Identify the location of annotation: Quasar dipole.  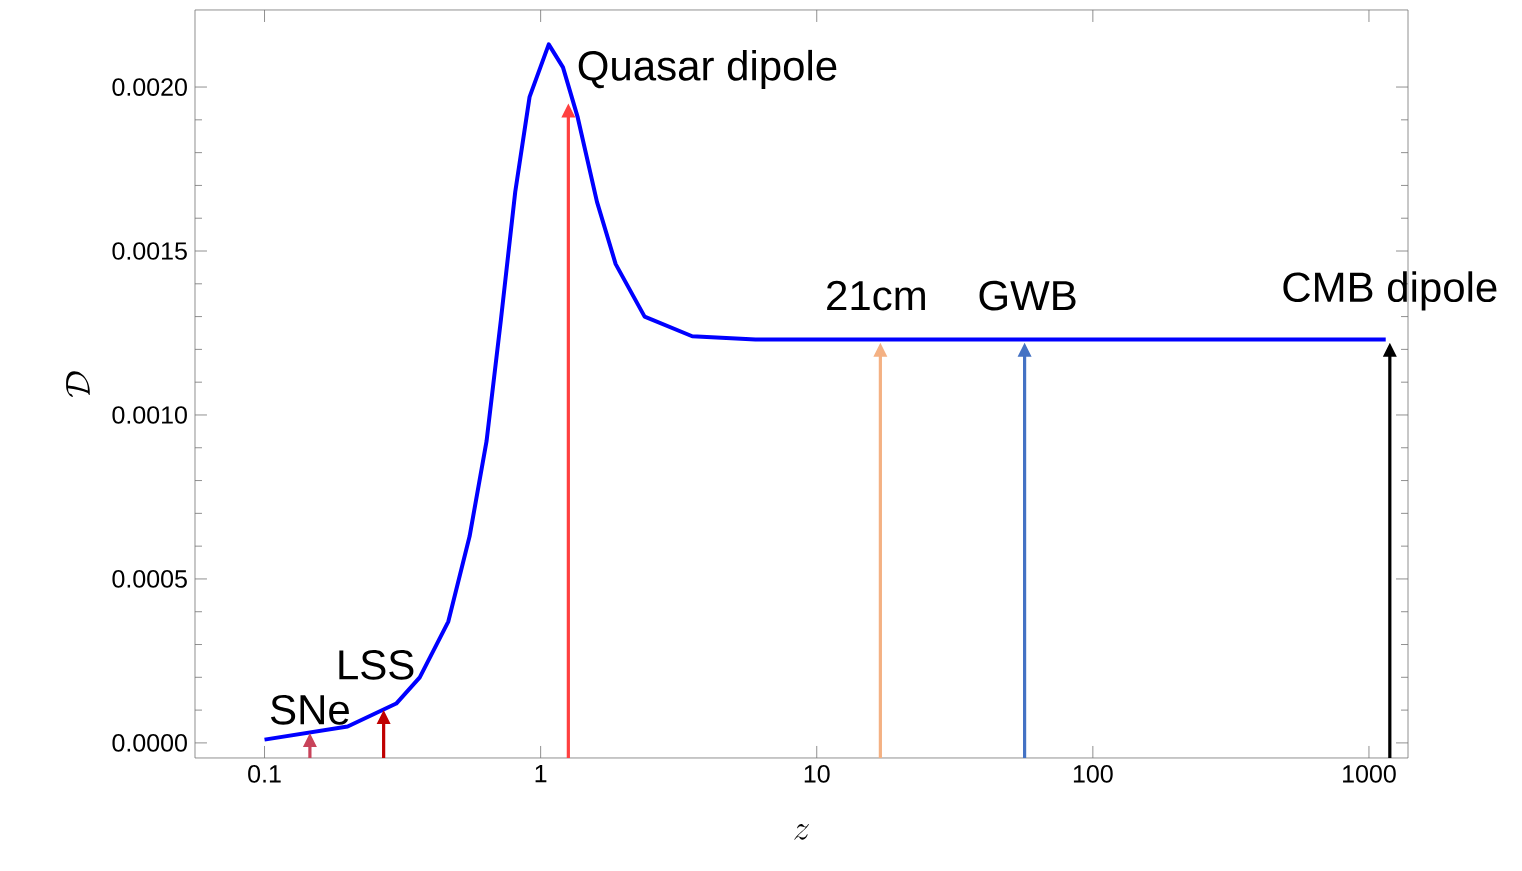
(707, 69).